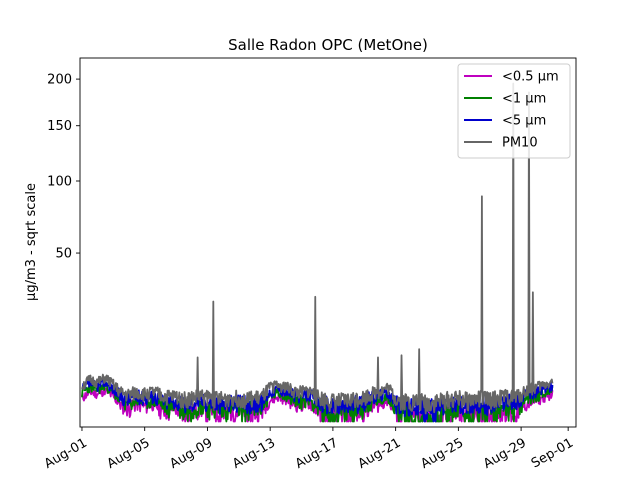 The image size is (640, 480). Describe the element at coordinates (530, 77) in the screenshot. I see `legend-entry-label: <0.5 µm` at that location.